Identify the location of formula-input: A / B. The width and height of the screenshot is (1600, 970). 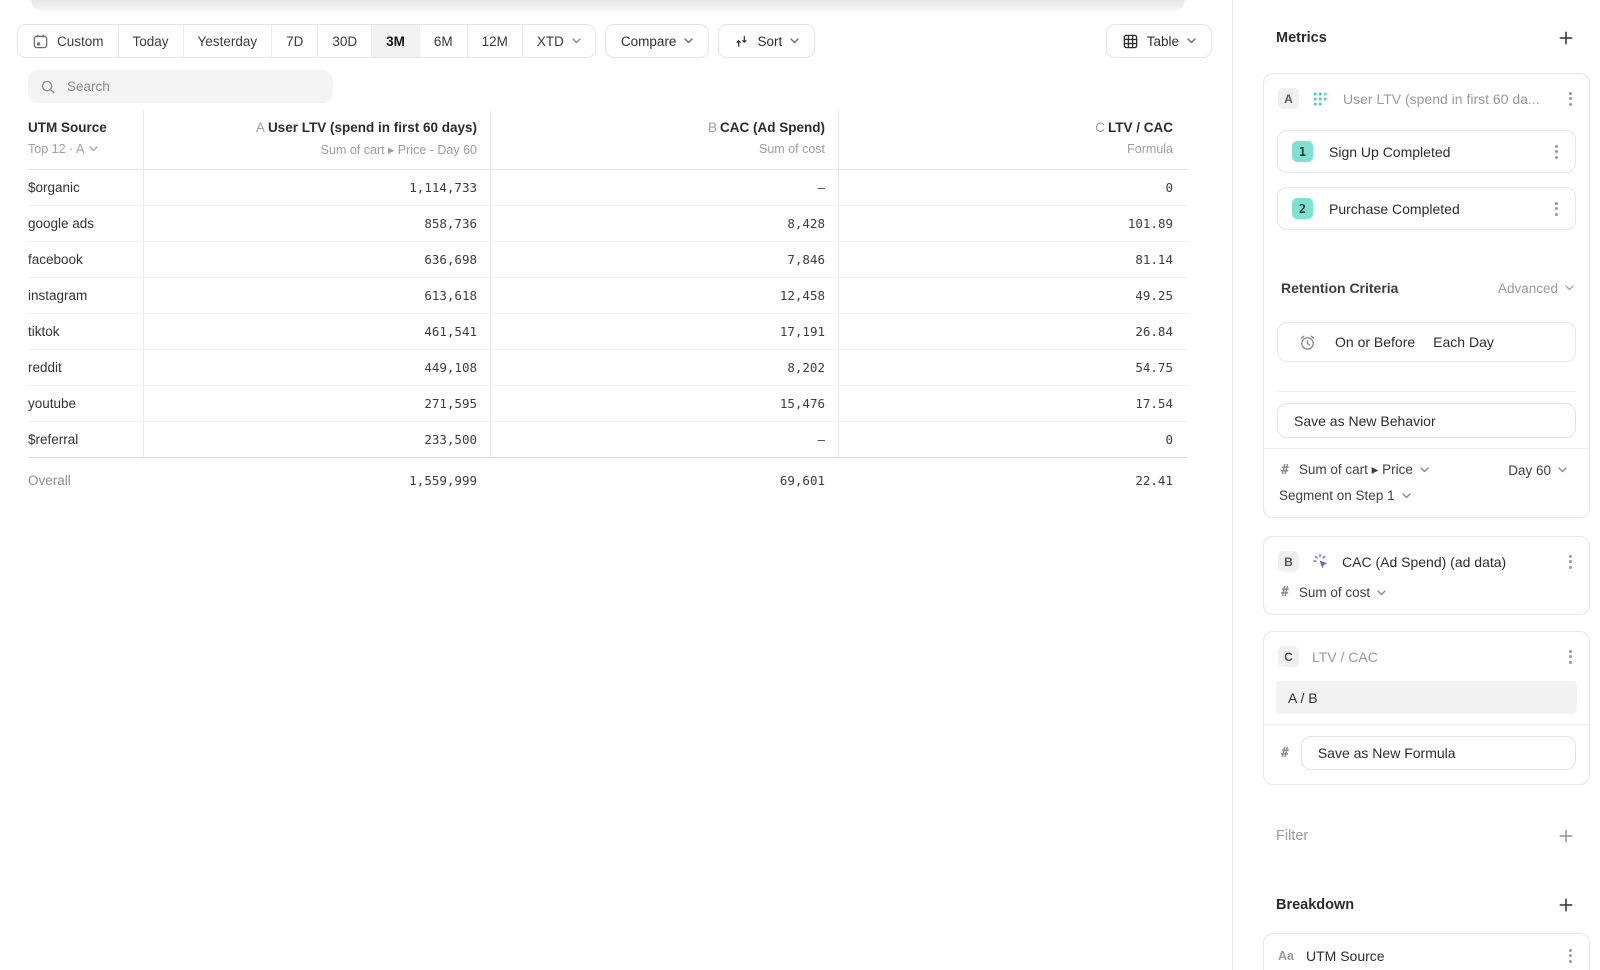
(1426, 697).